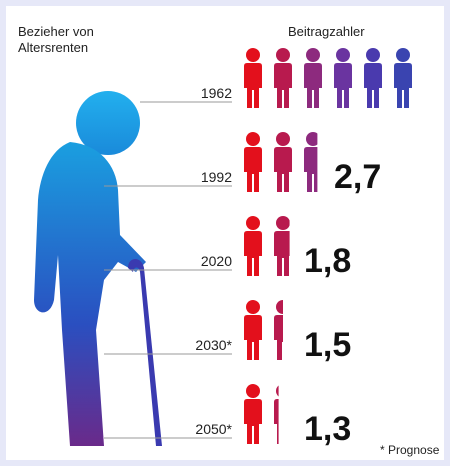  Describe the element at coordinates (213, 429) in the screenshot. I see `year-label: 2050*` at that location.